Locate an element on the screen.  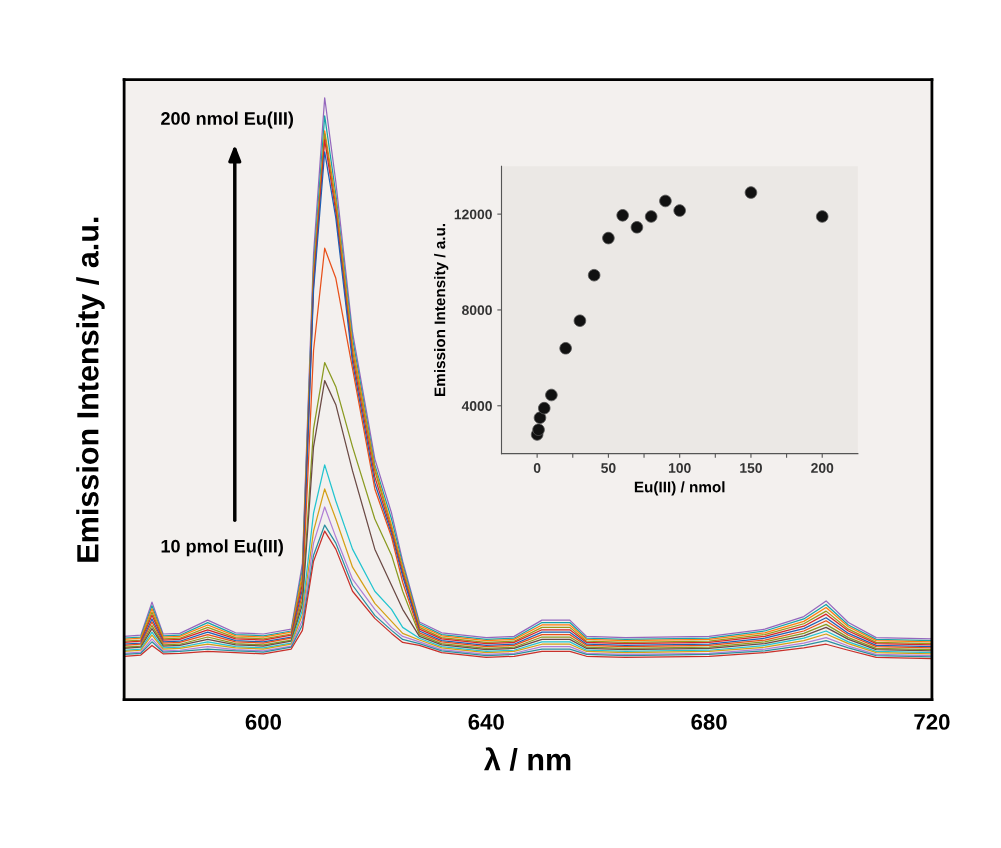
x-axis-title: λ / nm is located at coordinates (527, 759).